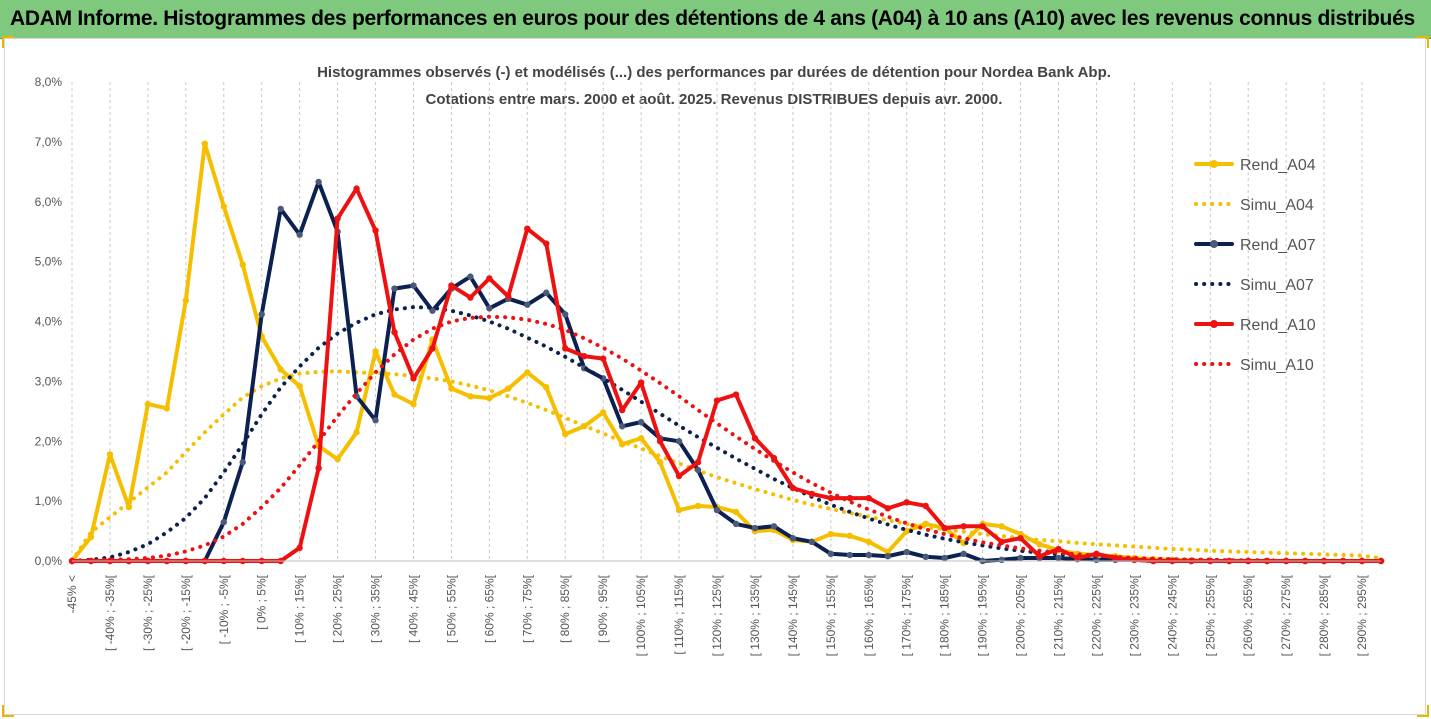 The height and width of the screenshot is (719, 1431). What do you see at coordinates (1096, 615) in the screenshot?
I see `x-tick-label: [ 220% ; 225%[` at bounding box center [1096, 615].